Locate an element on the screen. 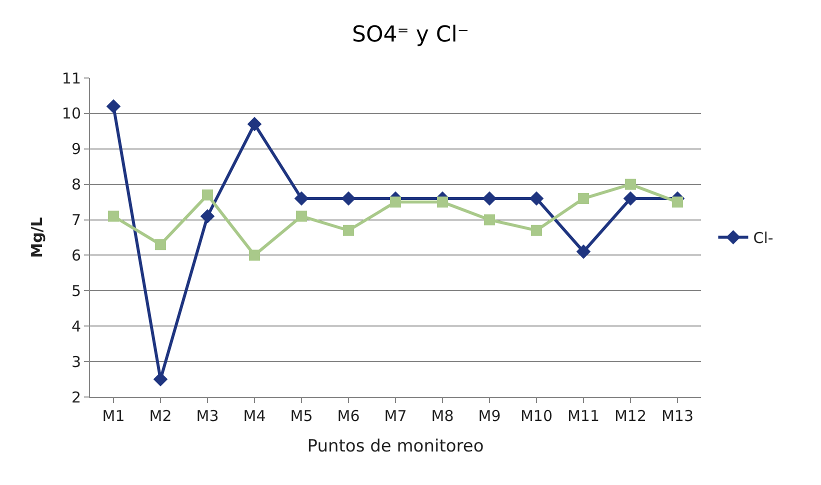 The height and width of the screenshot is (485, 821). x-axis-title: Puntos de monitoreo is located at coordinates (395, 446).